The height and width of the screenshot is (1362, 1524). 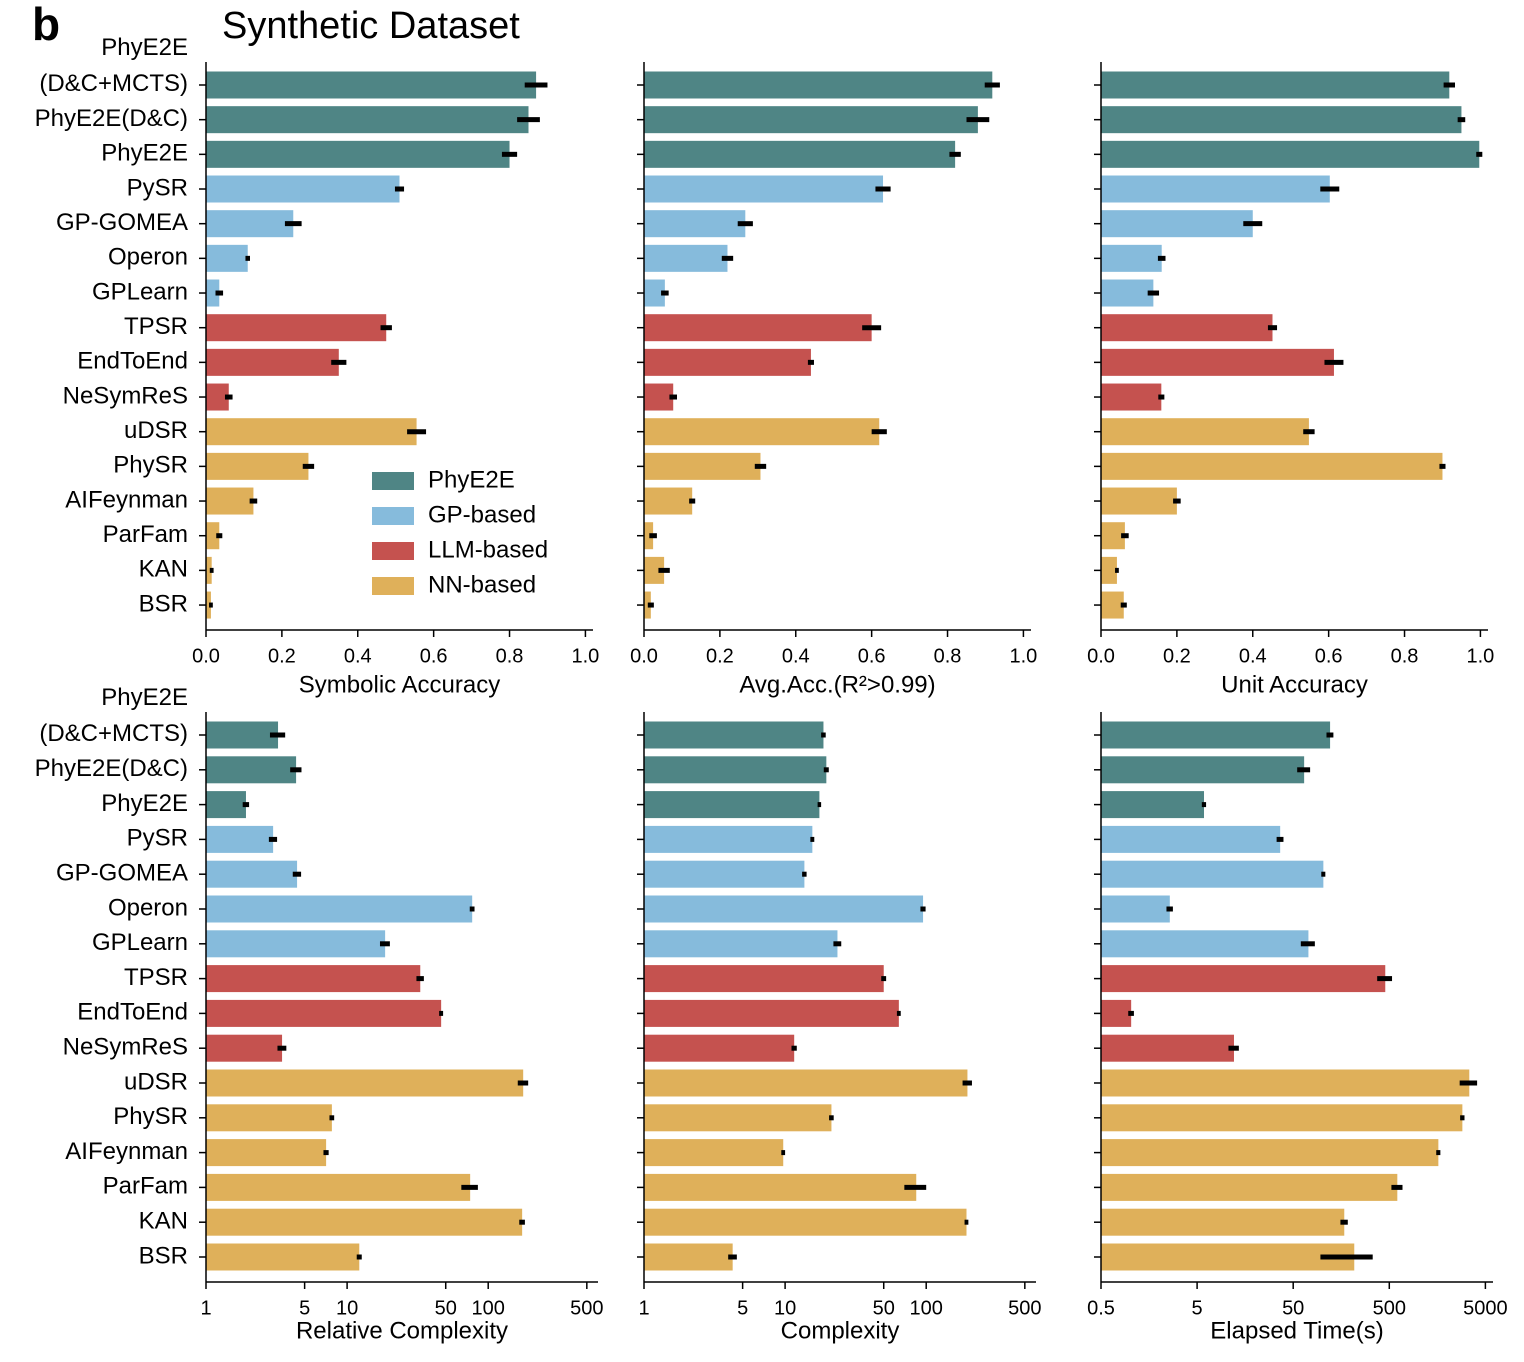 What do you see at coordinates (150, 1116) in the screenshot?
I see `category-label: PhySR` at bounding box center [150, 1116].